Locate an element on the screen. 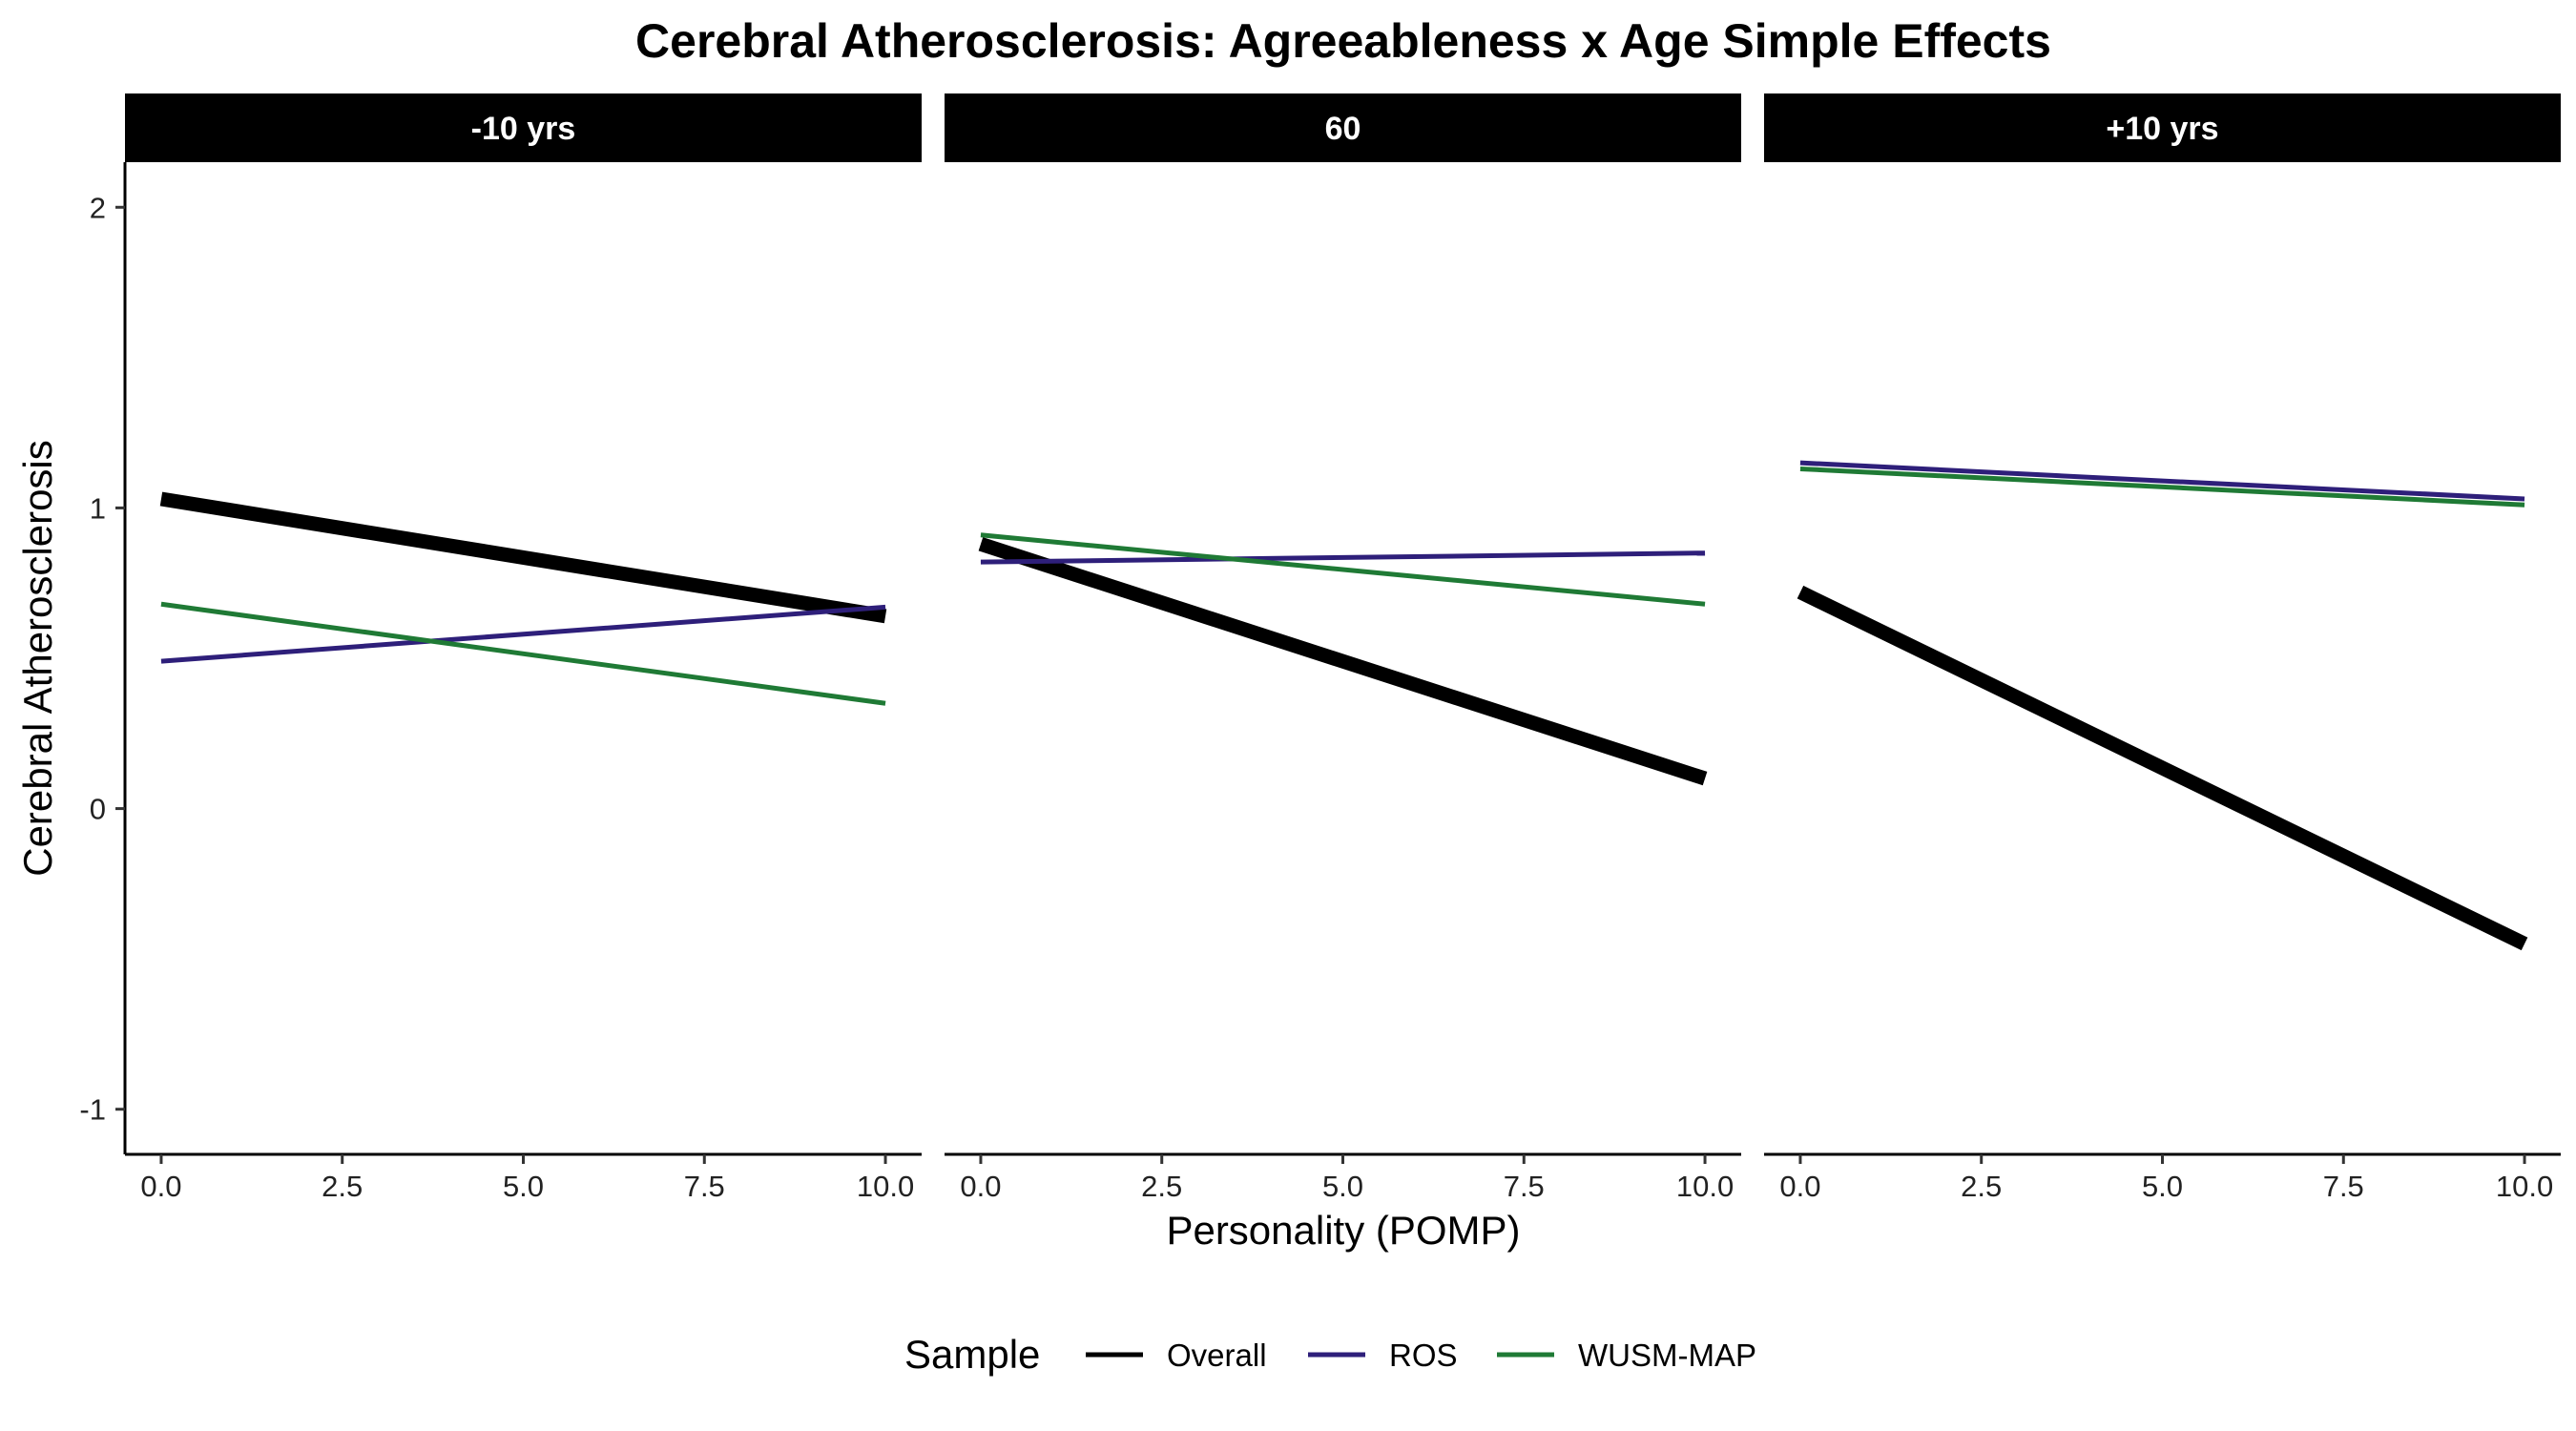 The height and width of the screenshot is (1431, 2576). y-tick-label: 1 is located at coordinates (98, 508).